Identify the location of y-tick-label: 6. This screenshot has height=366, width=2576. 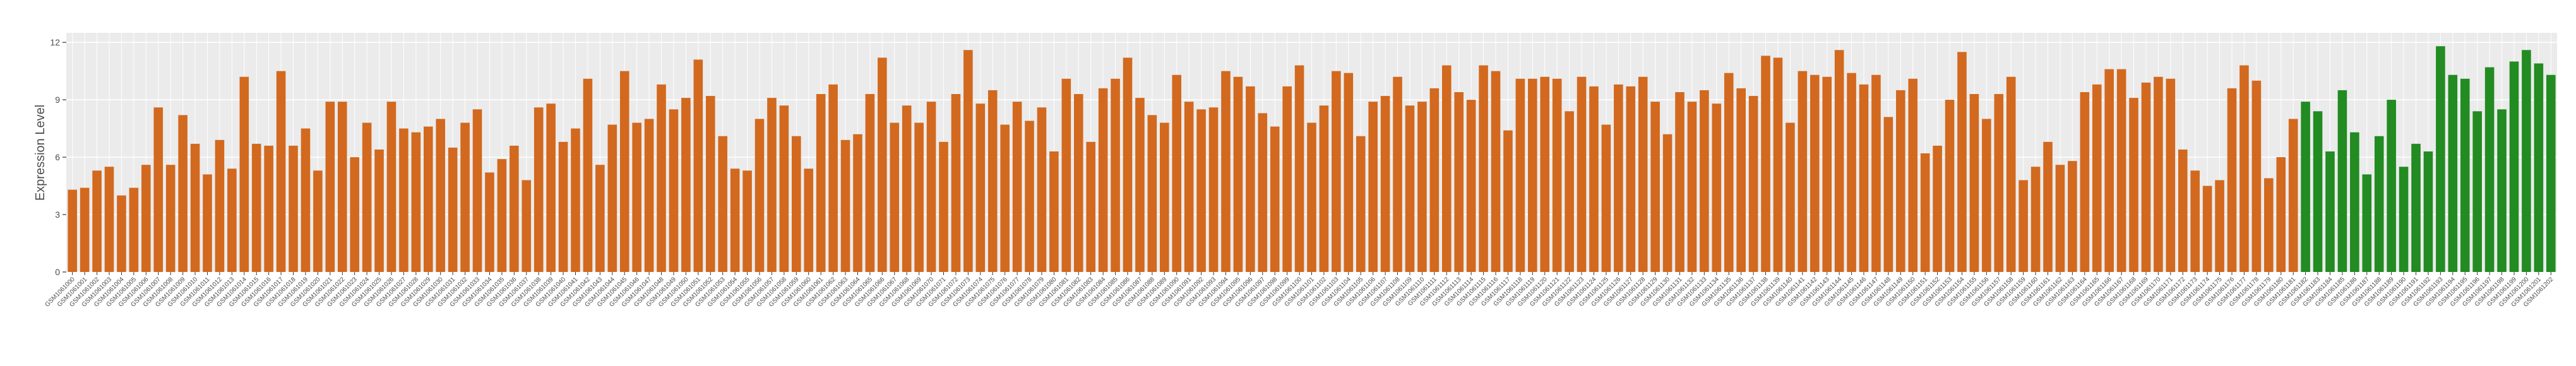
(57, 157).